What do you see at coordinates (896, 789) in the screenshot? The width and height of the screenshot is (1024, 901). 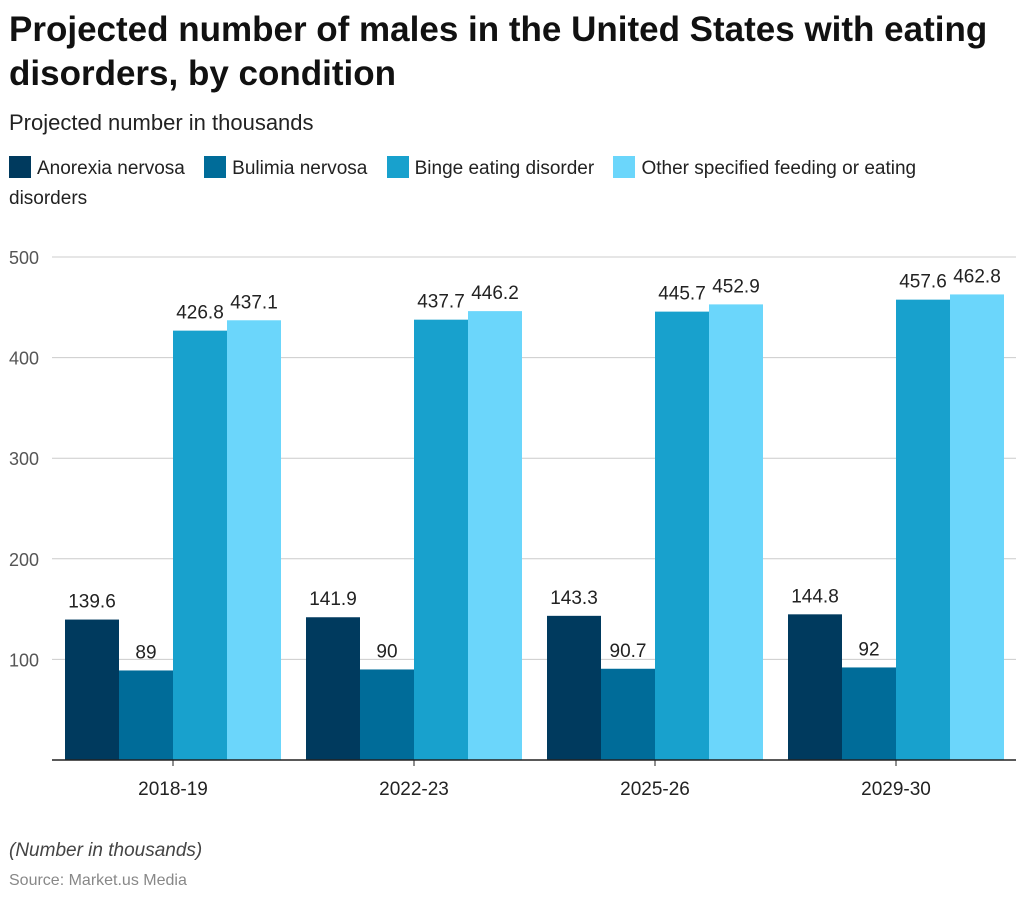 I see `x-tick-label: 2029-30` at bounding box center [896, 789].